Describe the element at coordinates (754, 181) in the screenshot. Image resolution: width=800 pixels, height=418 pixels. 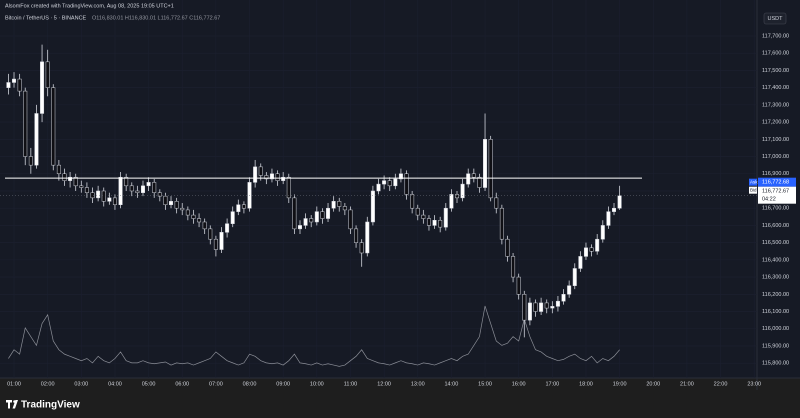
I see `ask-label: Ask` at that location.